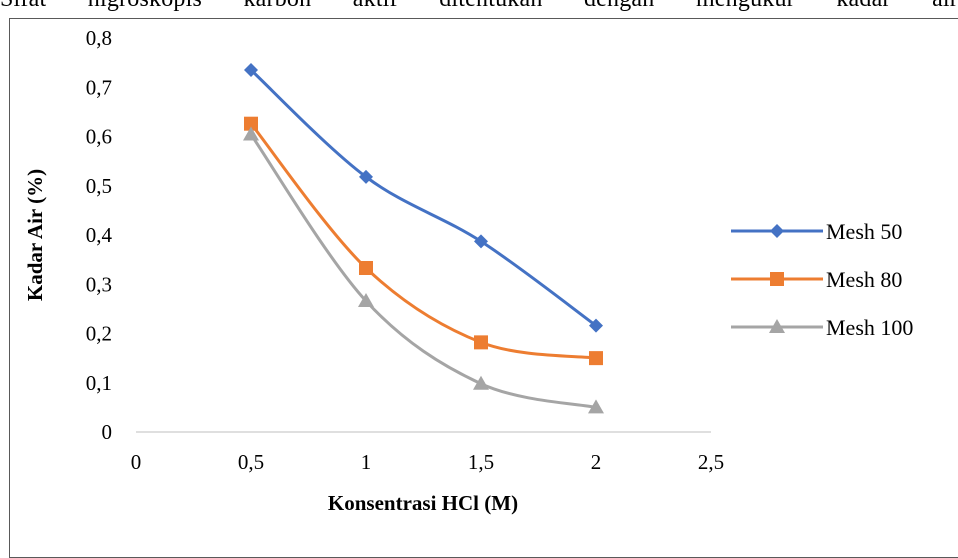  What do you see at coordinates (99, 186) in the screenshot?
I see `y-tick-label: 0,5` at bounding box center [99, 186].